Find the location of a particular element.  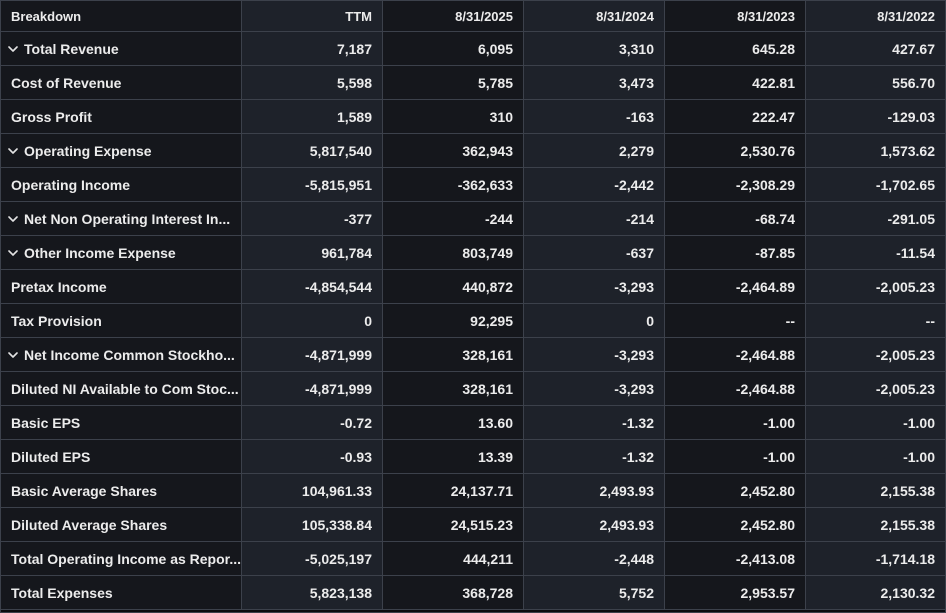

column-header-date-8-31-2022: 8/31/2022 is located at coordinates (875, 16).